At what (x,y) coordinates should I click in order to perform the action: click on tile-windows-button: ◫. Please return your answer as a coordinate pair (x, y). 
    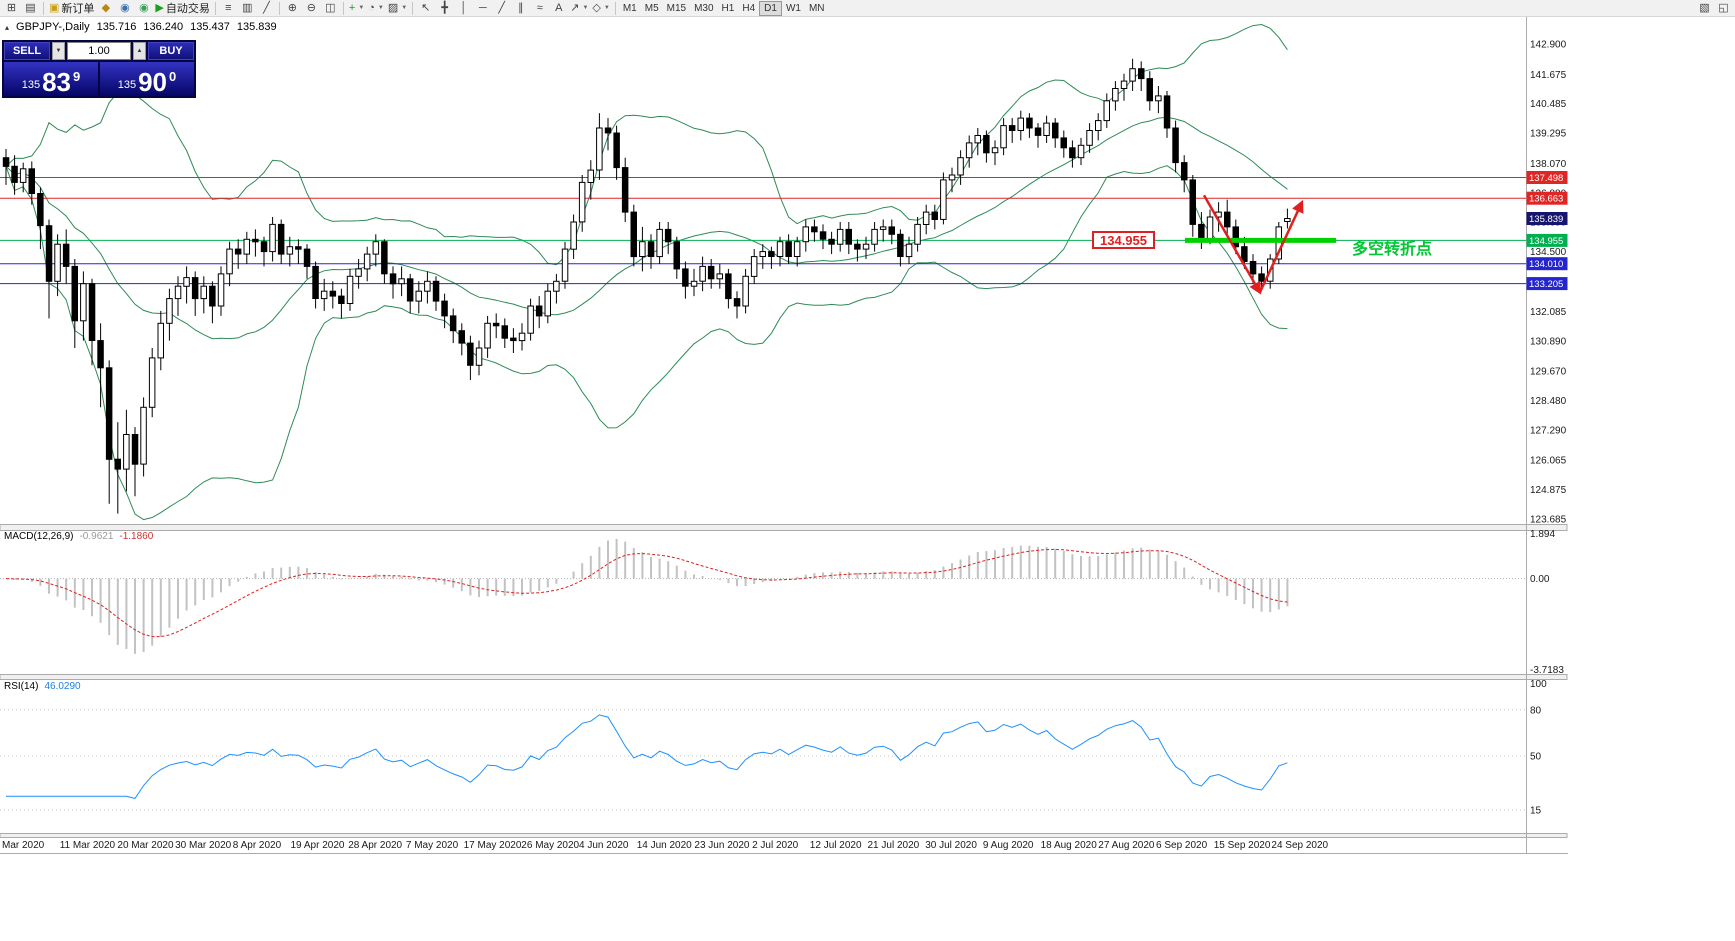
    Looking at the image, I should click on (330, 8).